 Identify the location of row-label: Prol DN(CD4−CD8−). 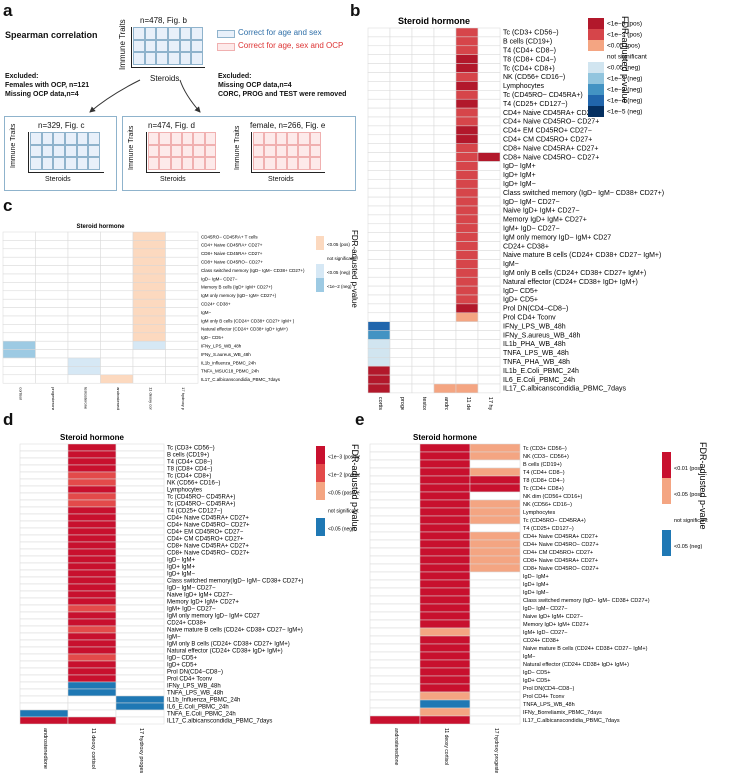
(535, 309).